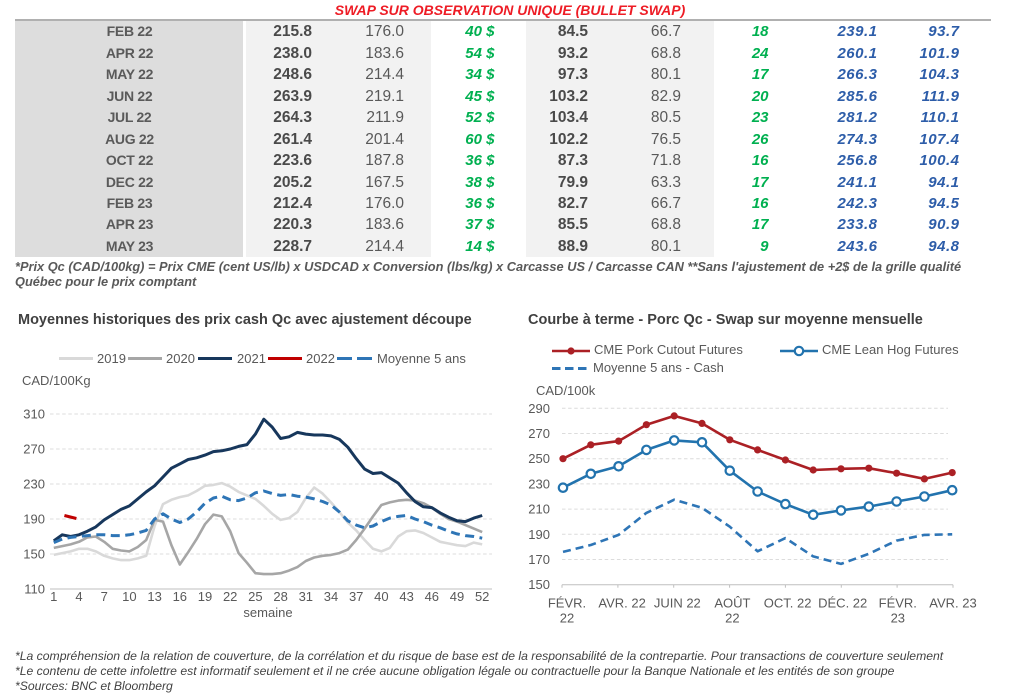 Image resolution: width=1024 pixels, height=700 pixels. Describe the element at coordinates (280, 596) in the screenshot. I see `svg-text: 28` at that location.